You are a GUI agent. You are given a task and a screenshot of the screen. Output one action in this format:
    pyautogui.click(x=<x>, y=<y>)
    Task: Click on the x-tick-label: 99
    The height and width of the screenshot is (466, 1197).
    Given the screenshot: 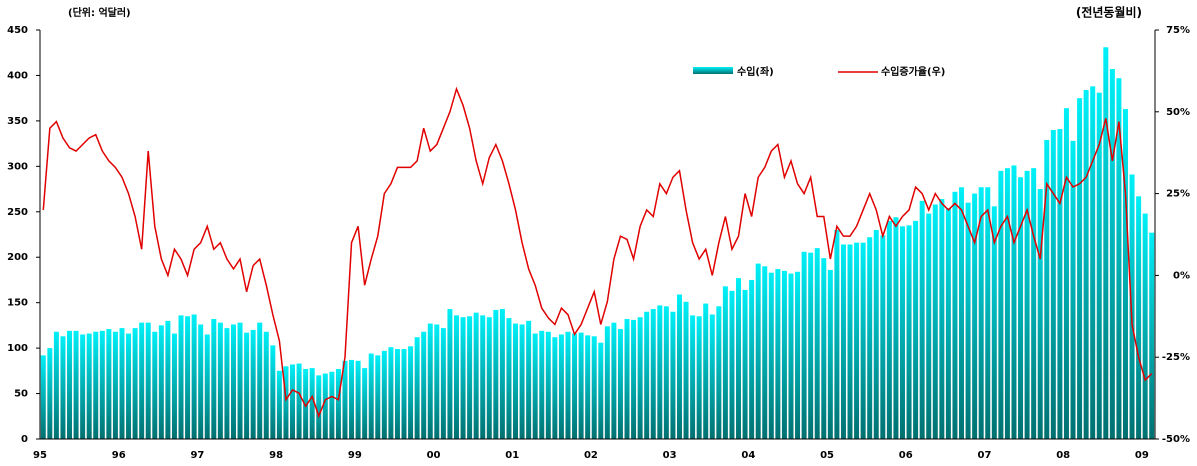 What is the action you would take?
    pyautogui.click(x=355, y=455)
    